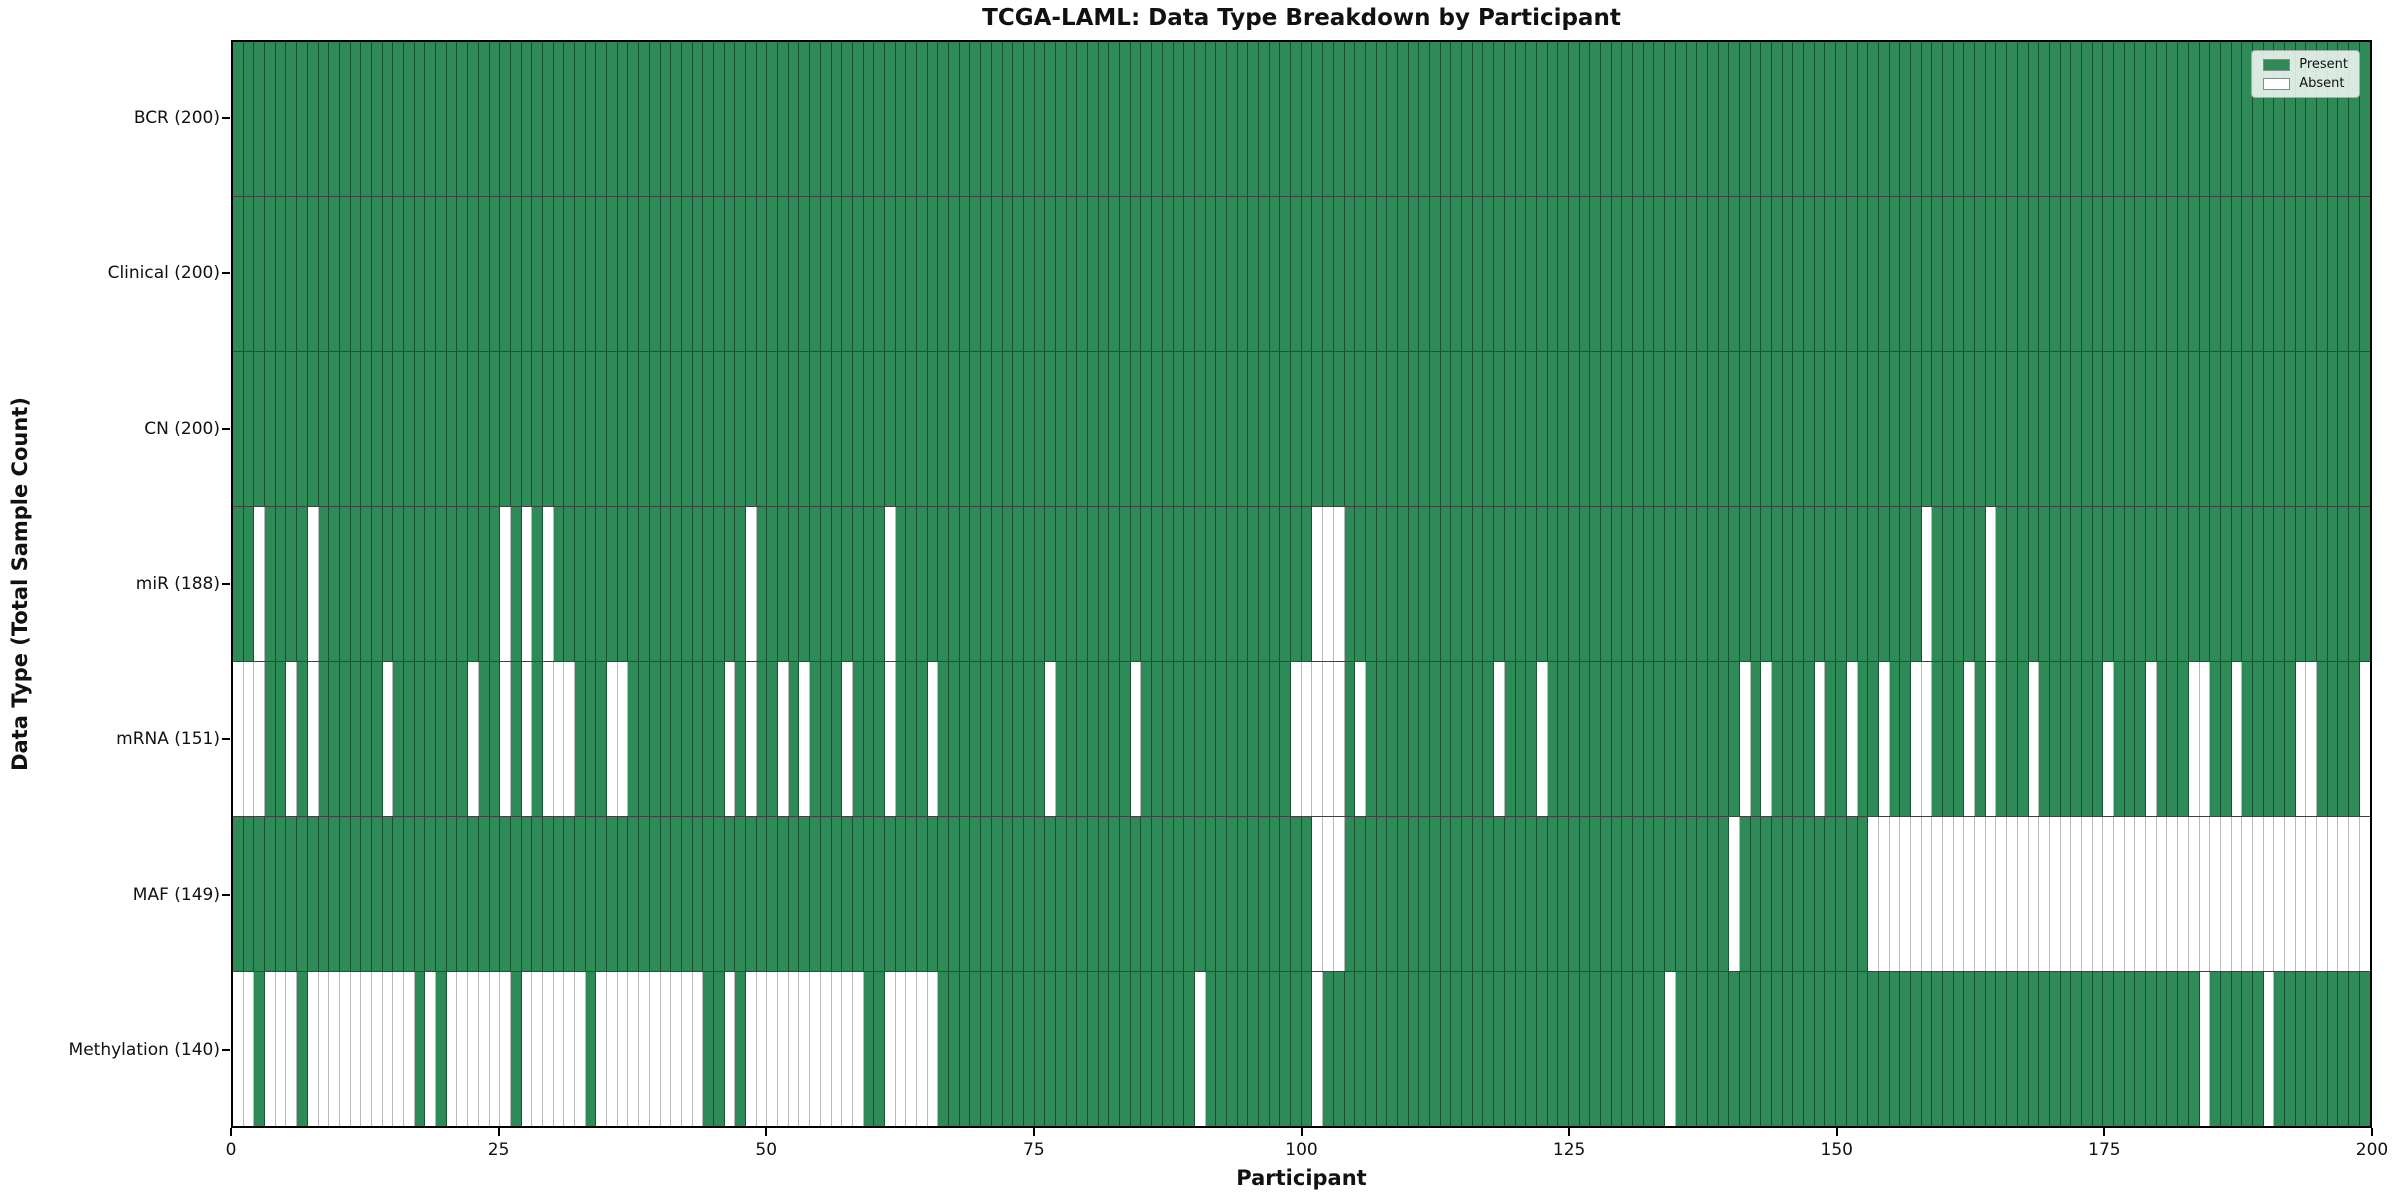 The image size is (2400, 1200). What do you see at coordinates (182, 428) in the screenshot?
I see `y-tick-label-CN: CN (200)` at bounding box center [182, 428].